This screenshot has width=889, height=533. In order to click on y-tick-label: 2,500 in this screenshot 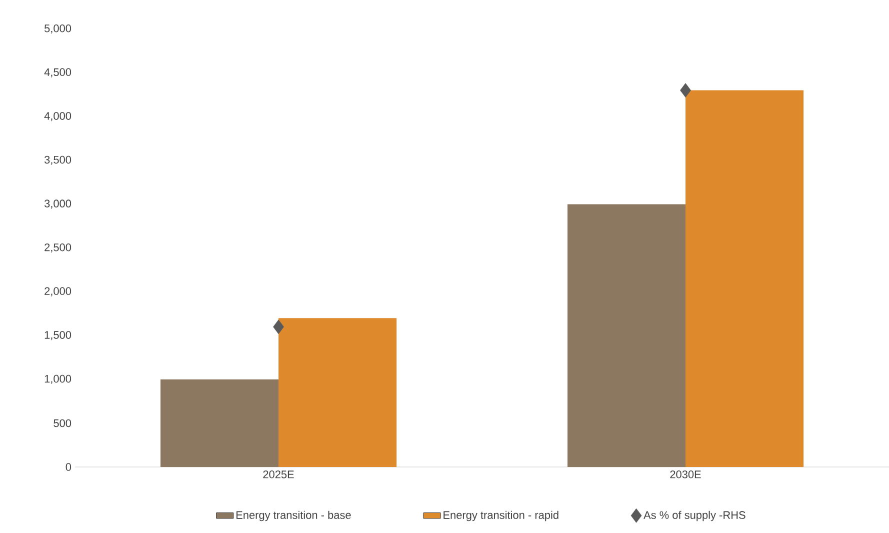, I will do `click(58, 248)`.